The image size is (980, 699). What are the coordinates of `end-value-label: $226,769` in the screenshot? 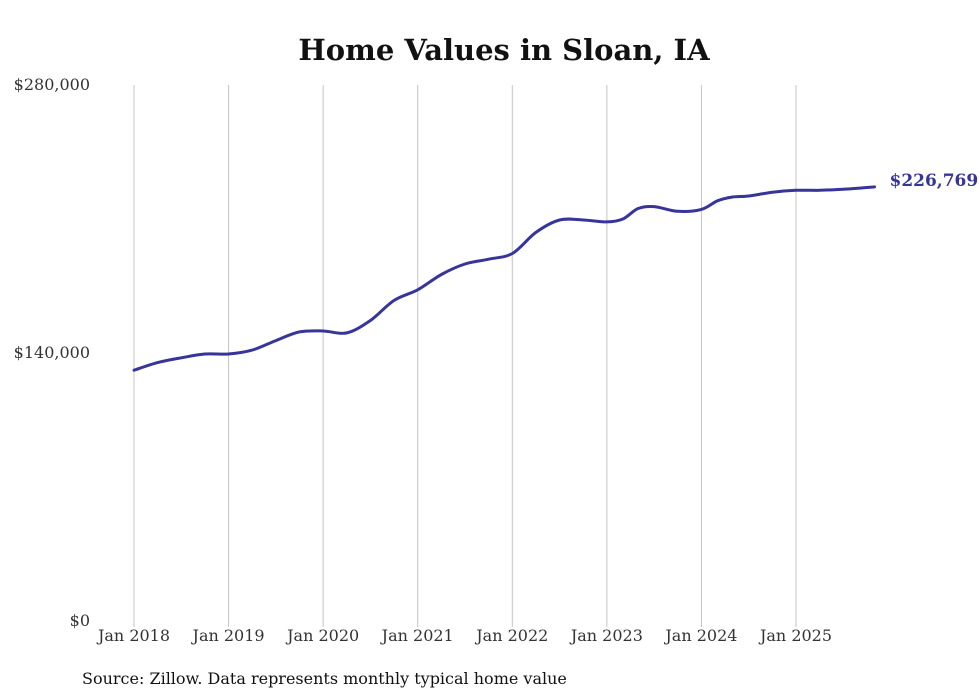 It's located at (933, 181).